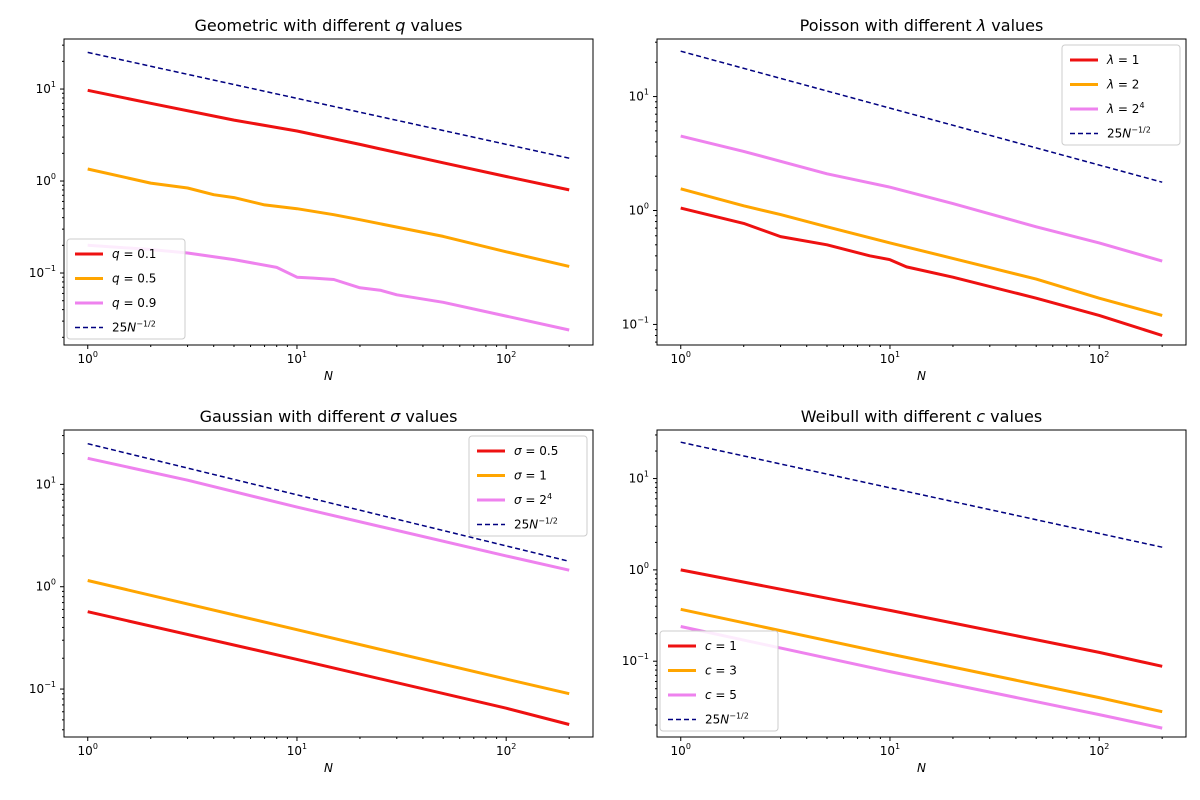 The width and height of the screenshot is (1200, 800). I want to click on text-run: Gaussian with different, so click(295, 416).